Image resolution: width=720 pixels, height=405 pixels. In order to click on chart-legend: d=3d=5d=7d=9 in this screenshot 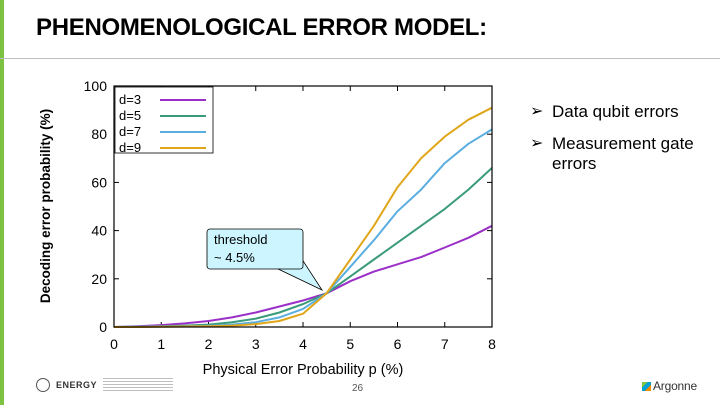, I will do `click(164, 120)`.